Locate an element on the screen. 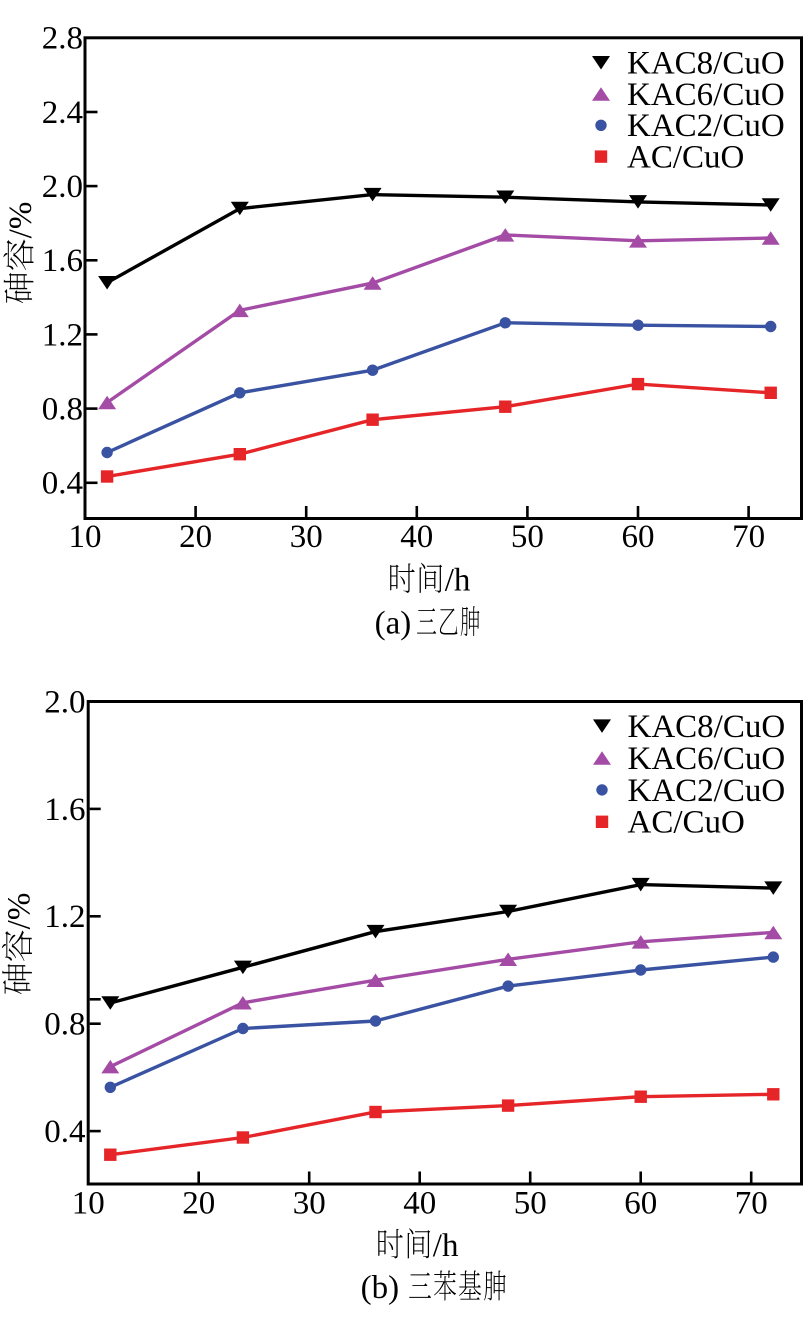  svg-text: 2.4 is located at coordinates (62, 113).